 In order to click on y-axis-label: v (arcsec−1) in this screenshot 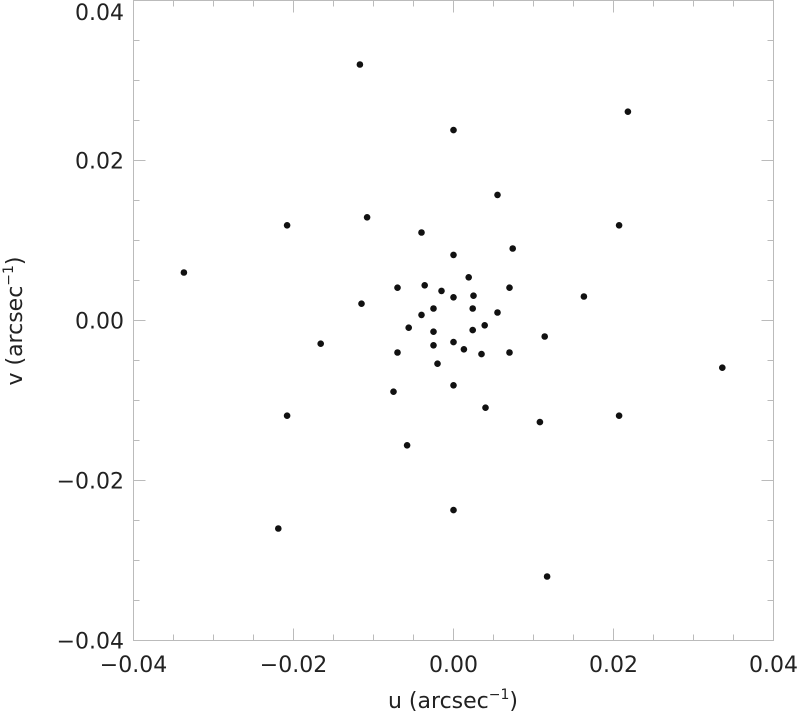, I will do `click(14, 320)`.